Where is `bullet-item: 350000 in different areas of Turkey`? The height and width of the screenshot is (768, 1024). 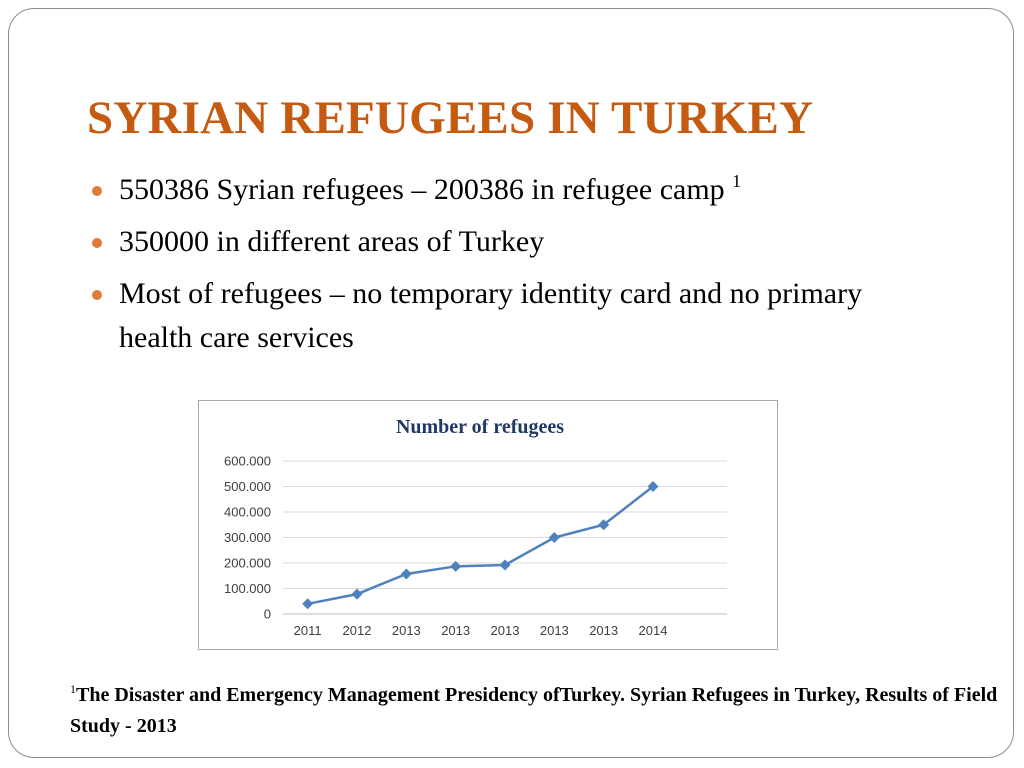
bullet-item: 350000 in different areas of Turkey is located at coordinates (512, 242).